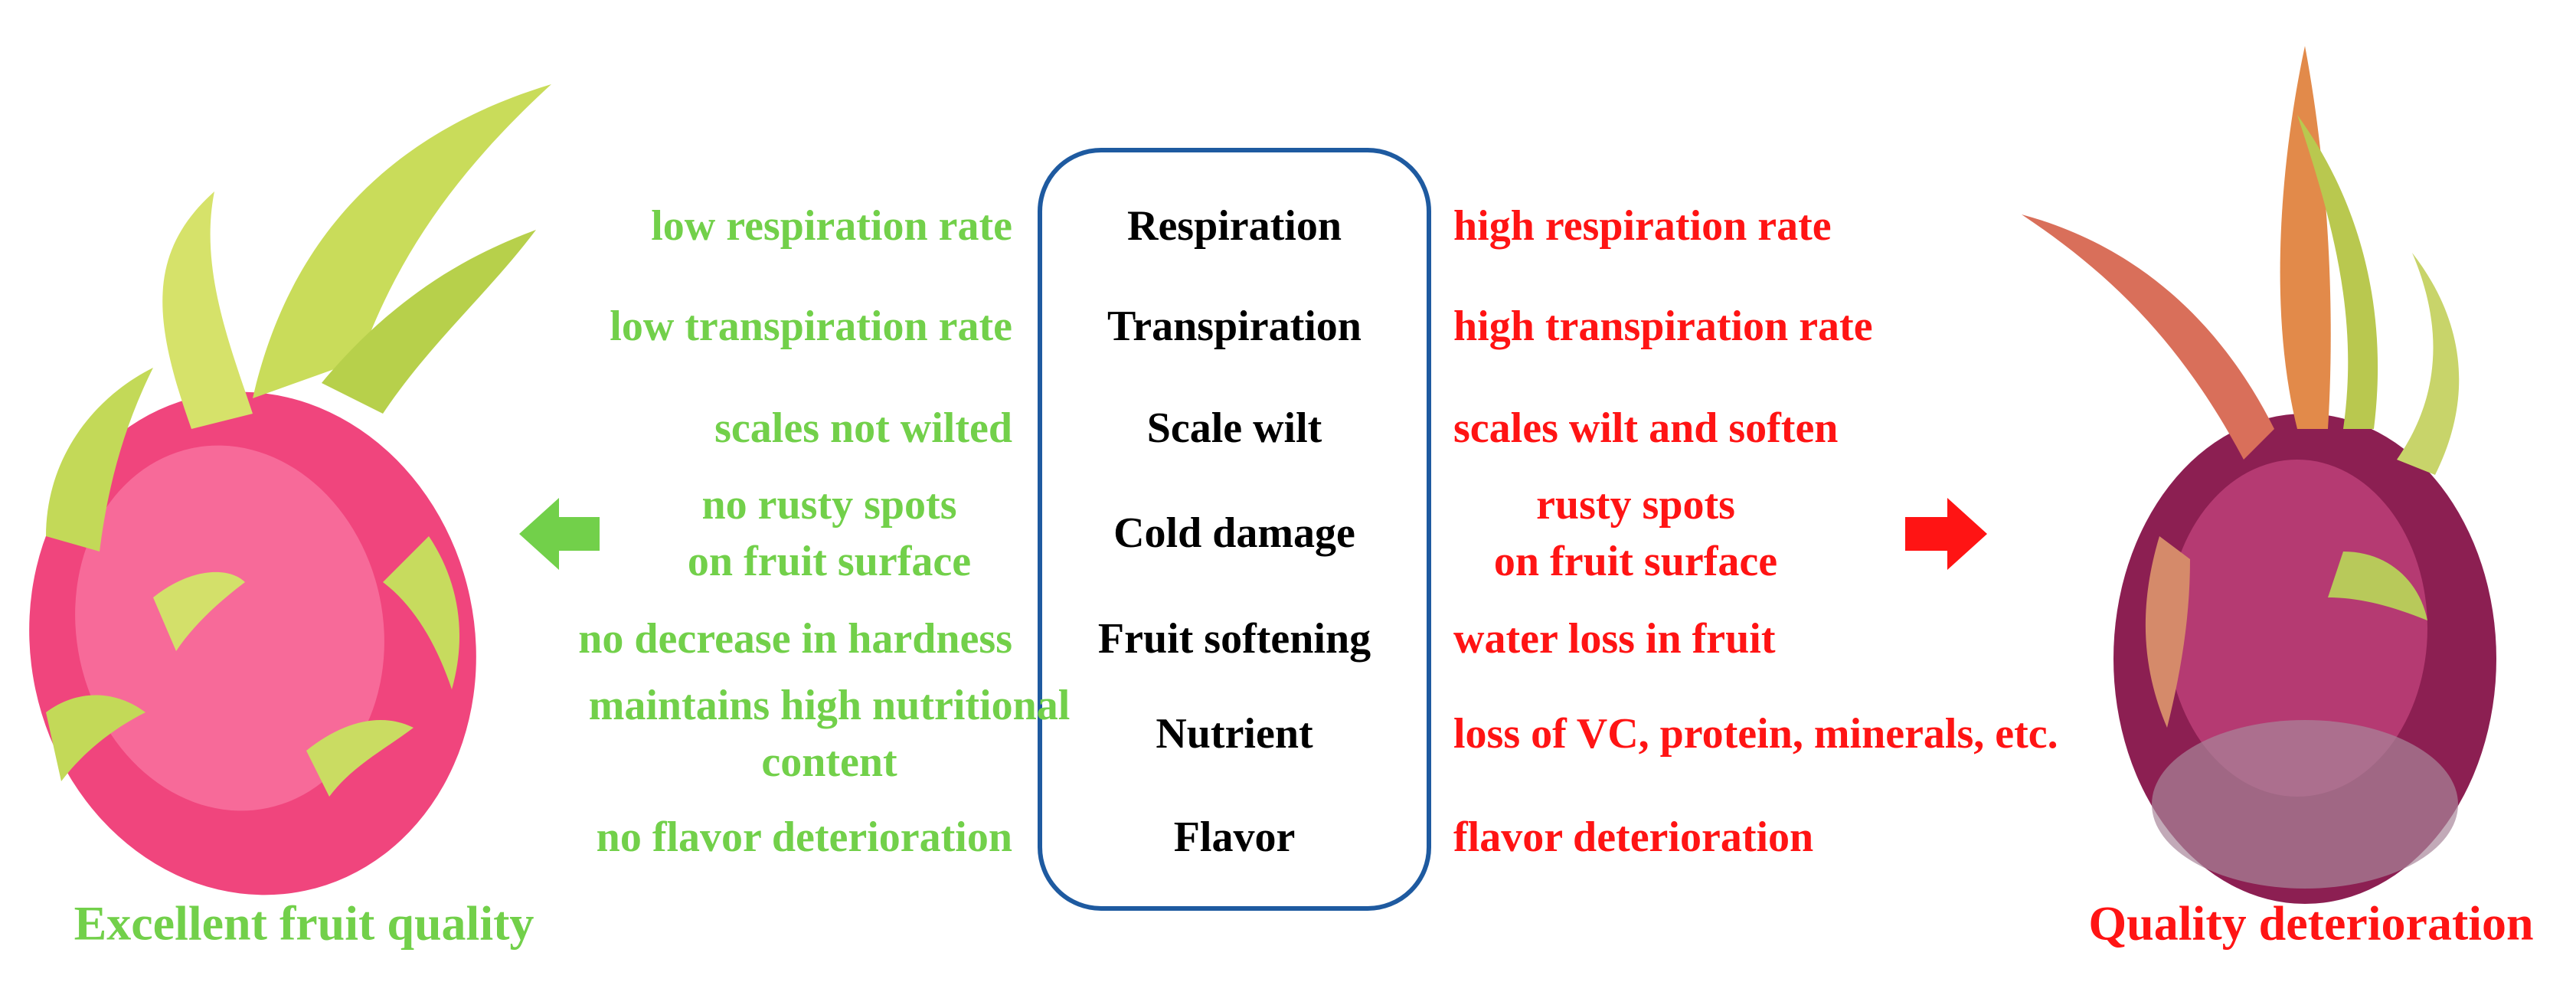 The height and width of the screenshot is (982, 2576). Describe the element at coordinates (1234, 639) in the screenshot. I see `attribute-label: Fruit softening` at that location.